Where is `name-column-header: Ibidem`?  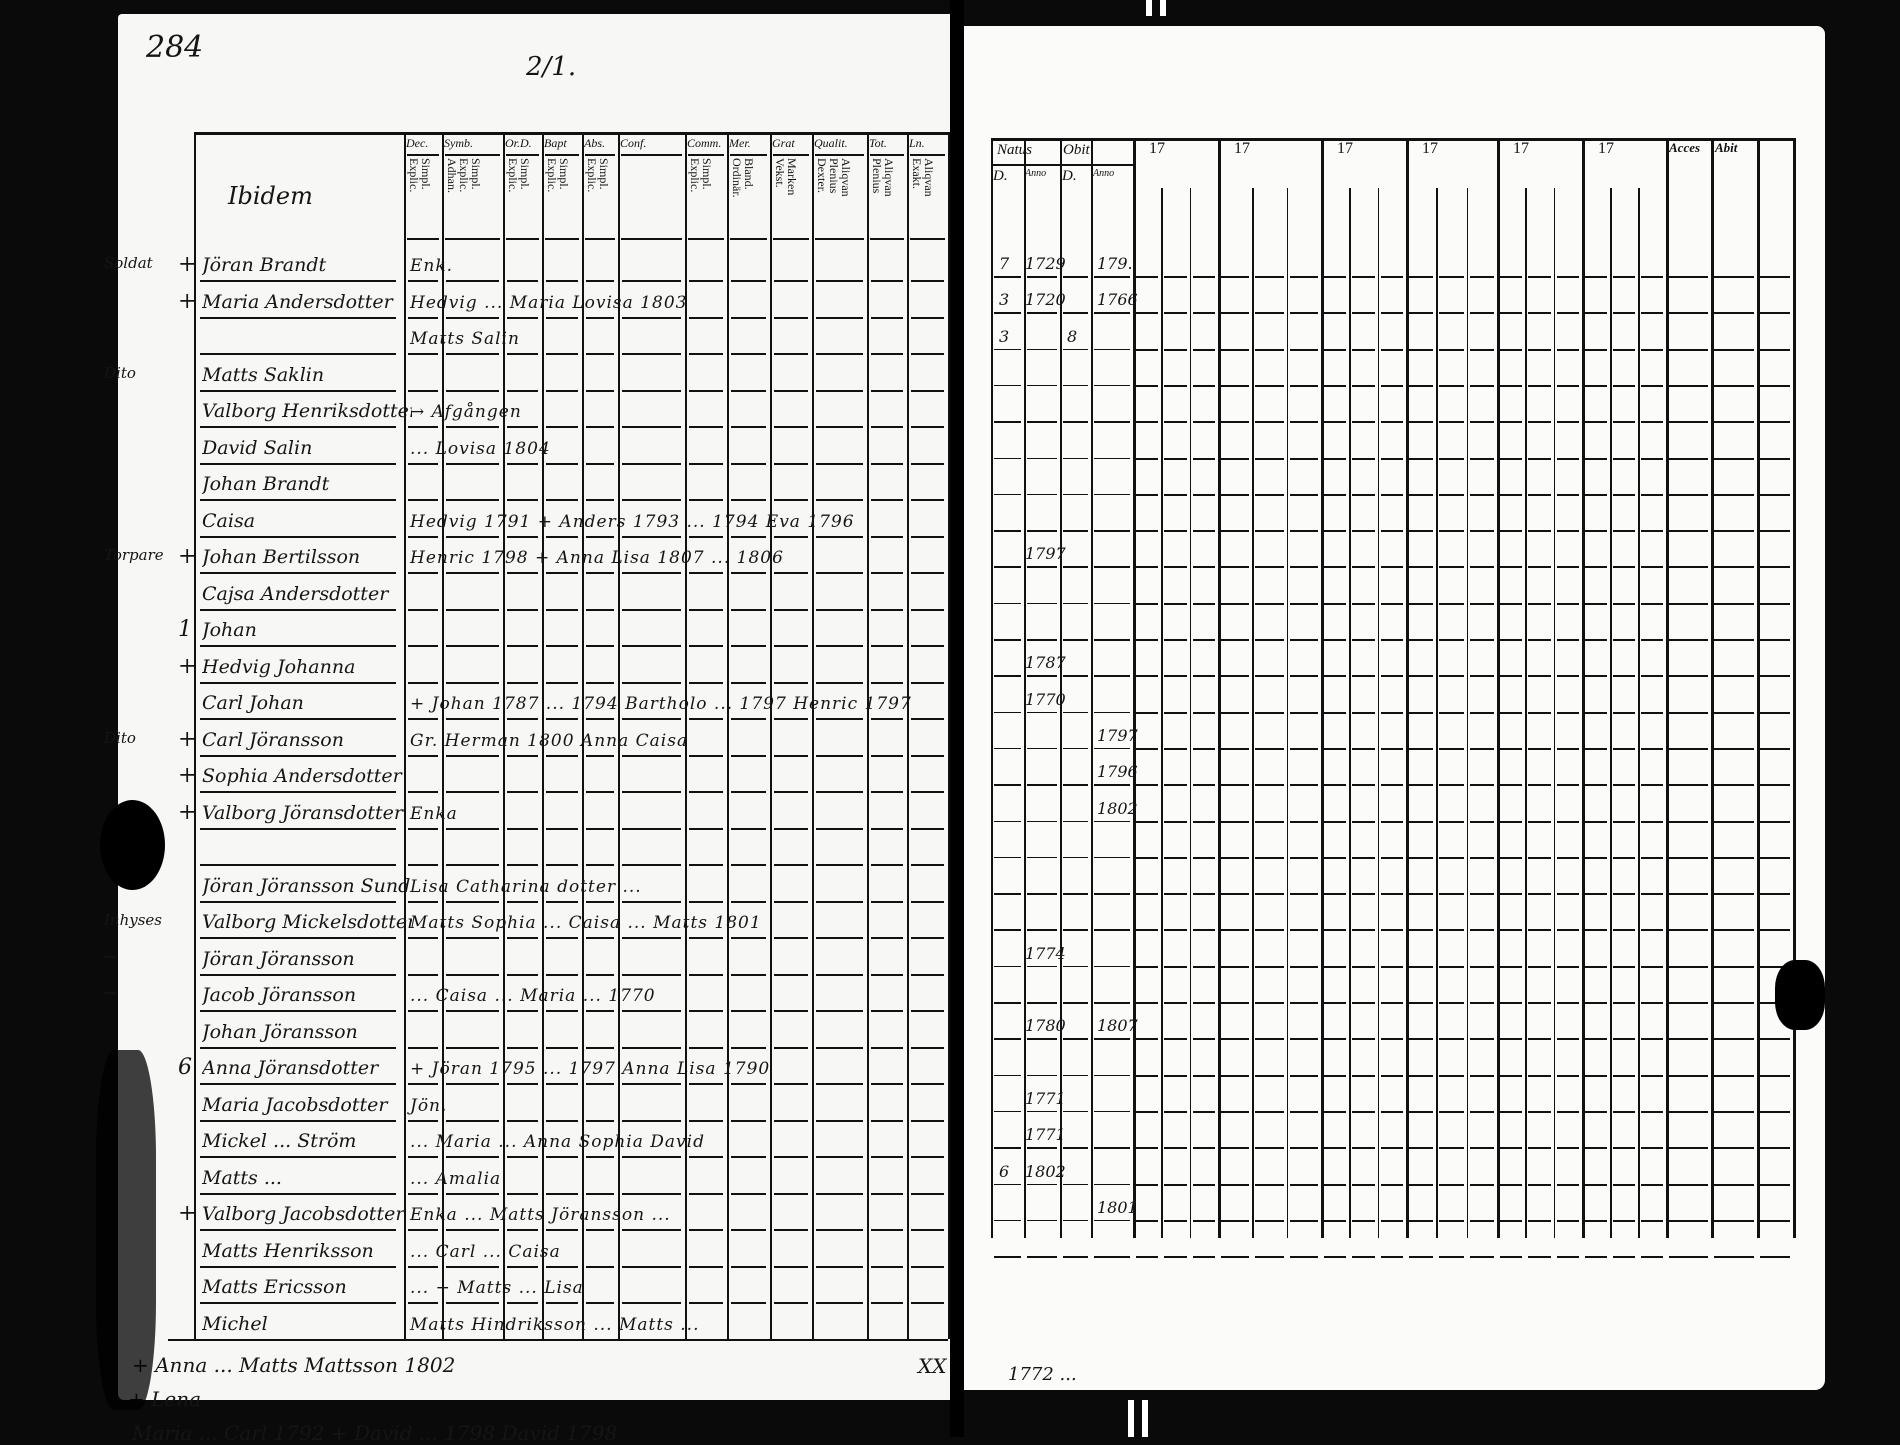
name-column-header: Ibidem is located at coordinates (270, 196).